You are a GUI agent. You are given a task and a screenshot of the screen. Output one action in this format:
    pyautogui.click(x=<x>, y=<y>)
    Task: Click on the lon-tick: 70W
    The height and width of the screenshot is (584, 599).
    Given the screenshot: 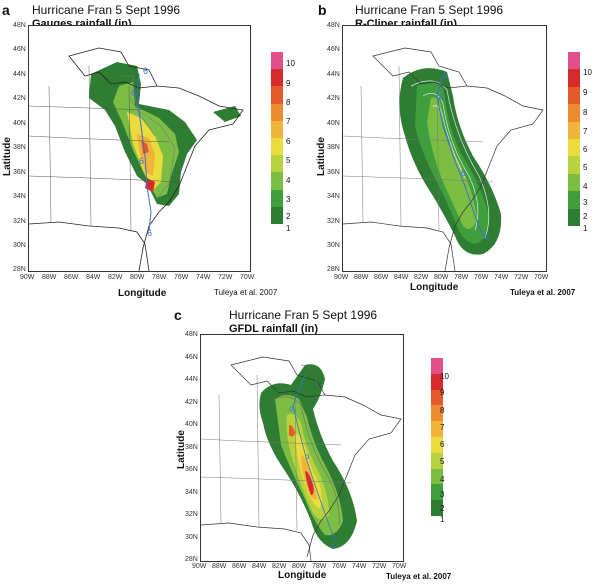 What is the action you would take?
    pyautogui.click(x=541, y=277)
    